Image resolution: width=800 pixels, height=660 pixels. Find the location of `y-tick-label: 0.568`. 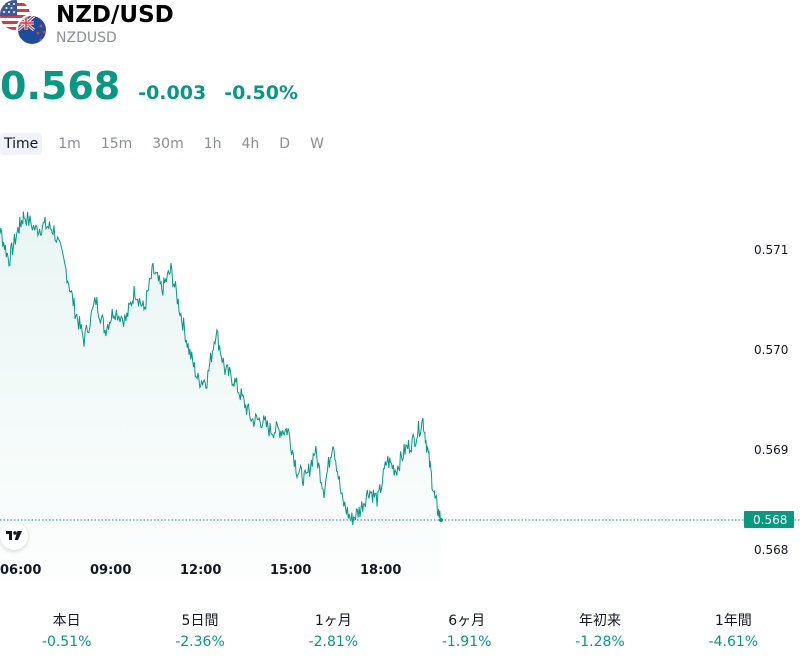

y-tick-label: 0.568 is located at coordinates (771, 550).